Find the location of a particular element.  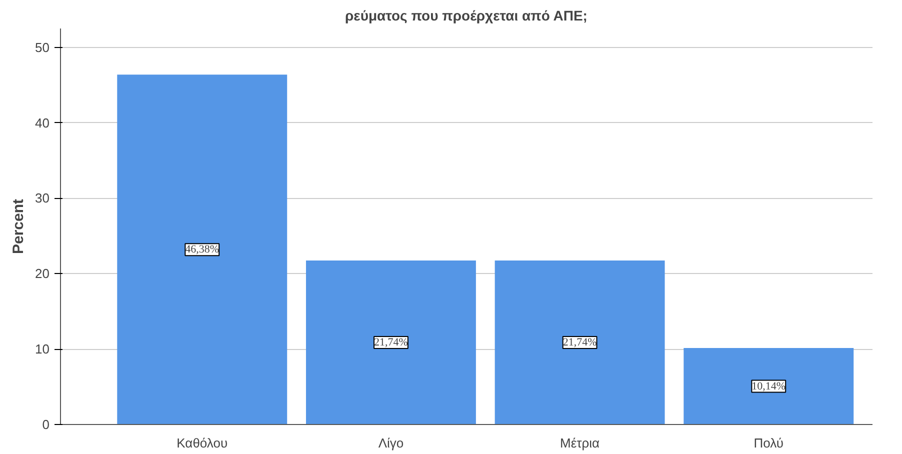

y-axis-title: Percent is located at coordinates (19, 226).